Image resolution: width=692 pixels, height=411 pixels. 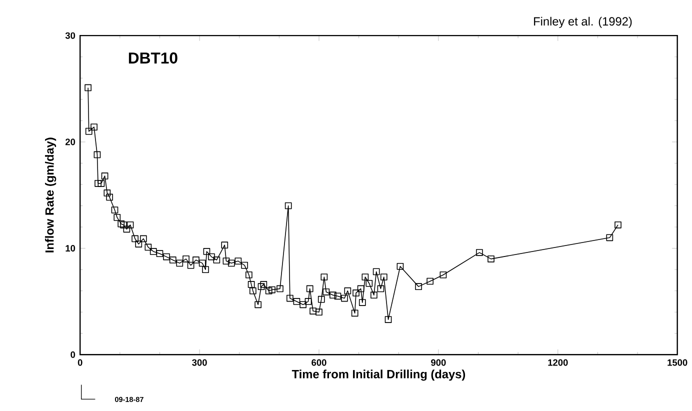 I want to click on text: Finley et al. (1992), so click(x=583, y=22).